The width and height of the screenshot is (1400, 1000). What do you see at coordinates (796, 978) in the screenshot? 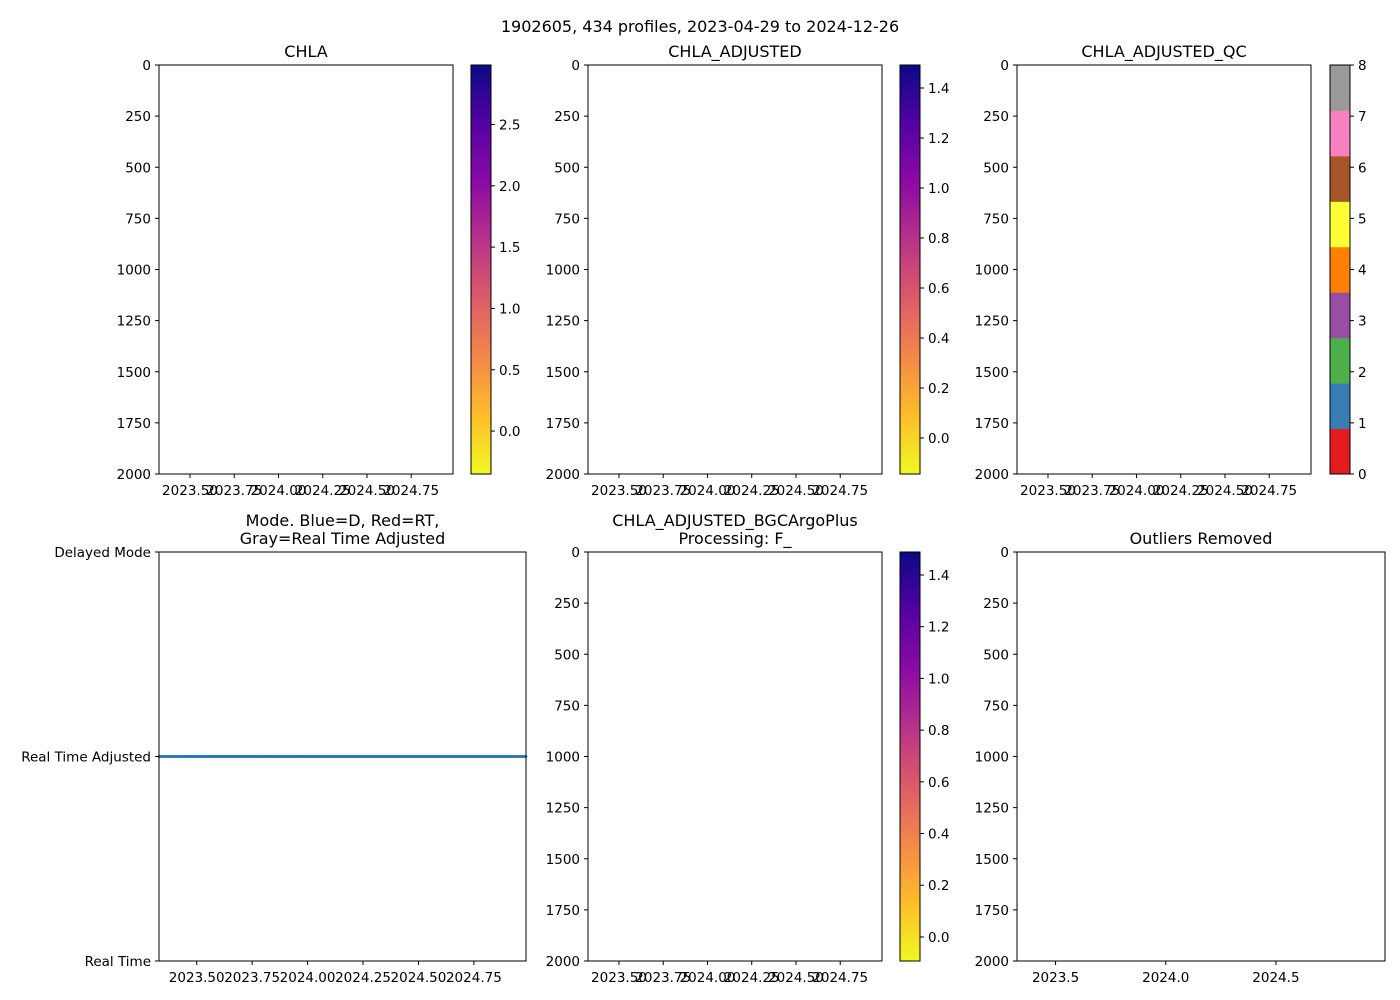
I see `x-tick-label: 2024.50` at bounding box center [796, 978].